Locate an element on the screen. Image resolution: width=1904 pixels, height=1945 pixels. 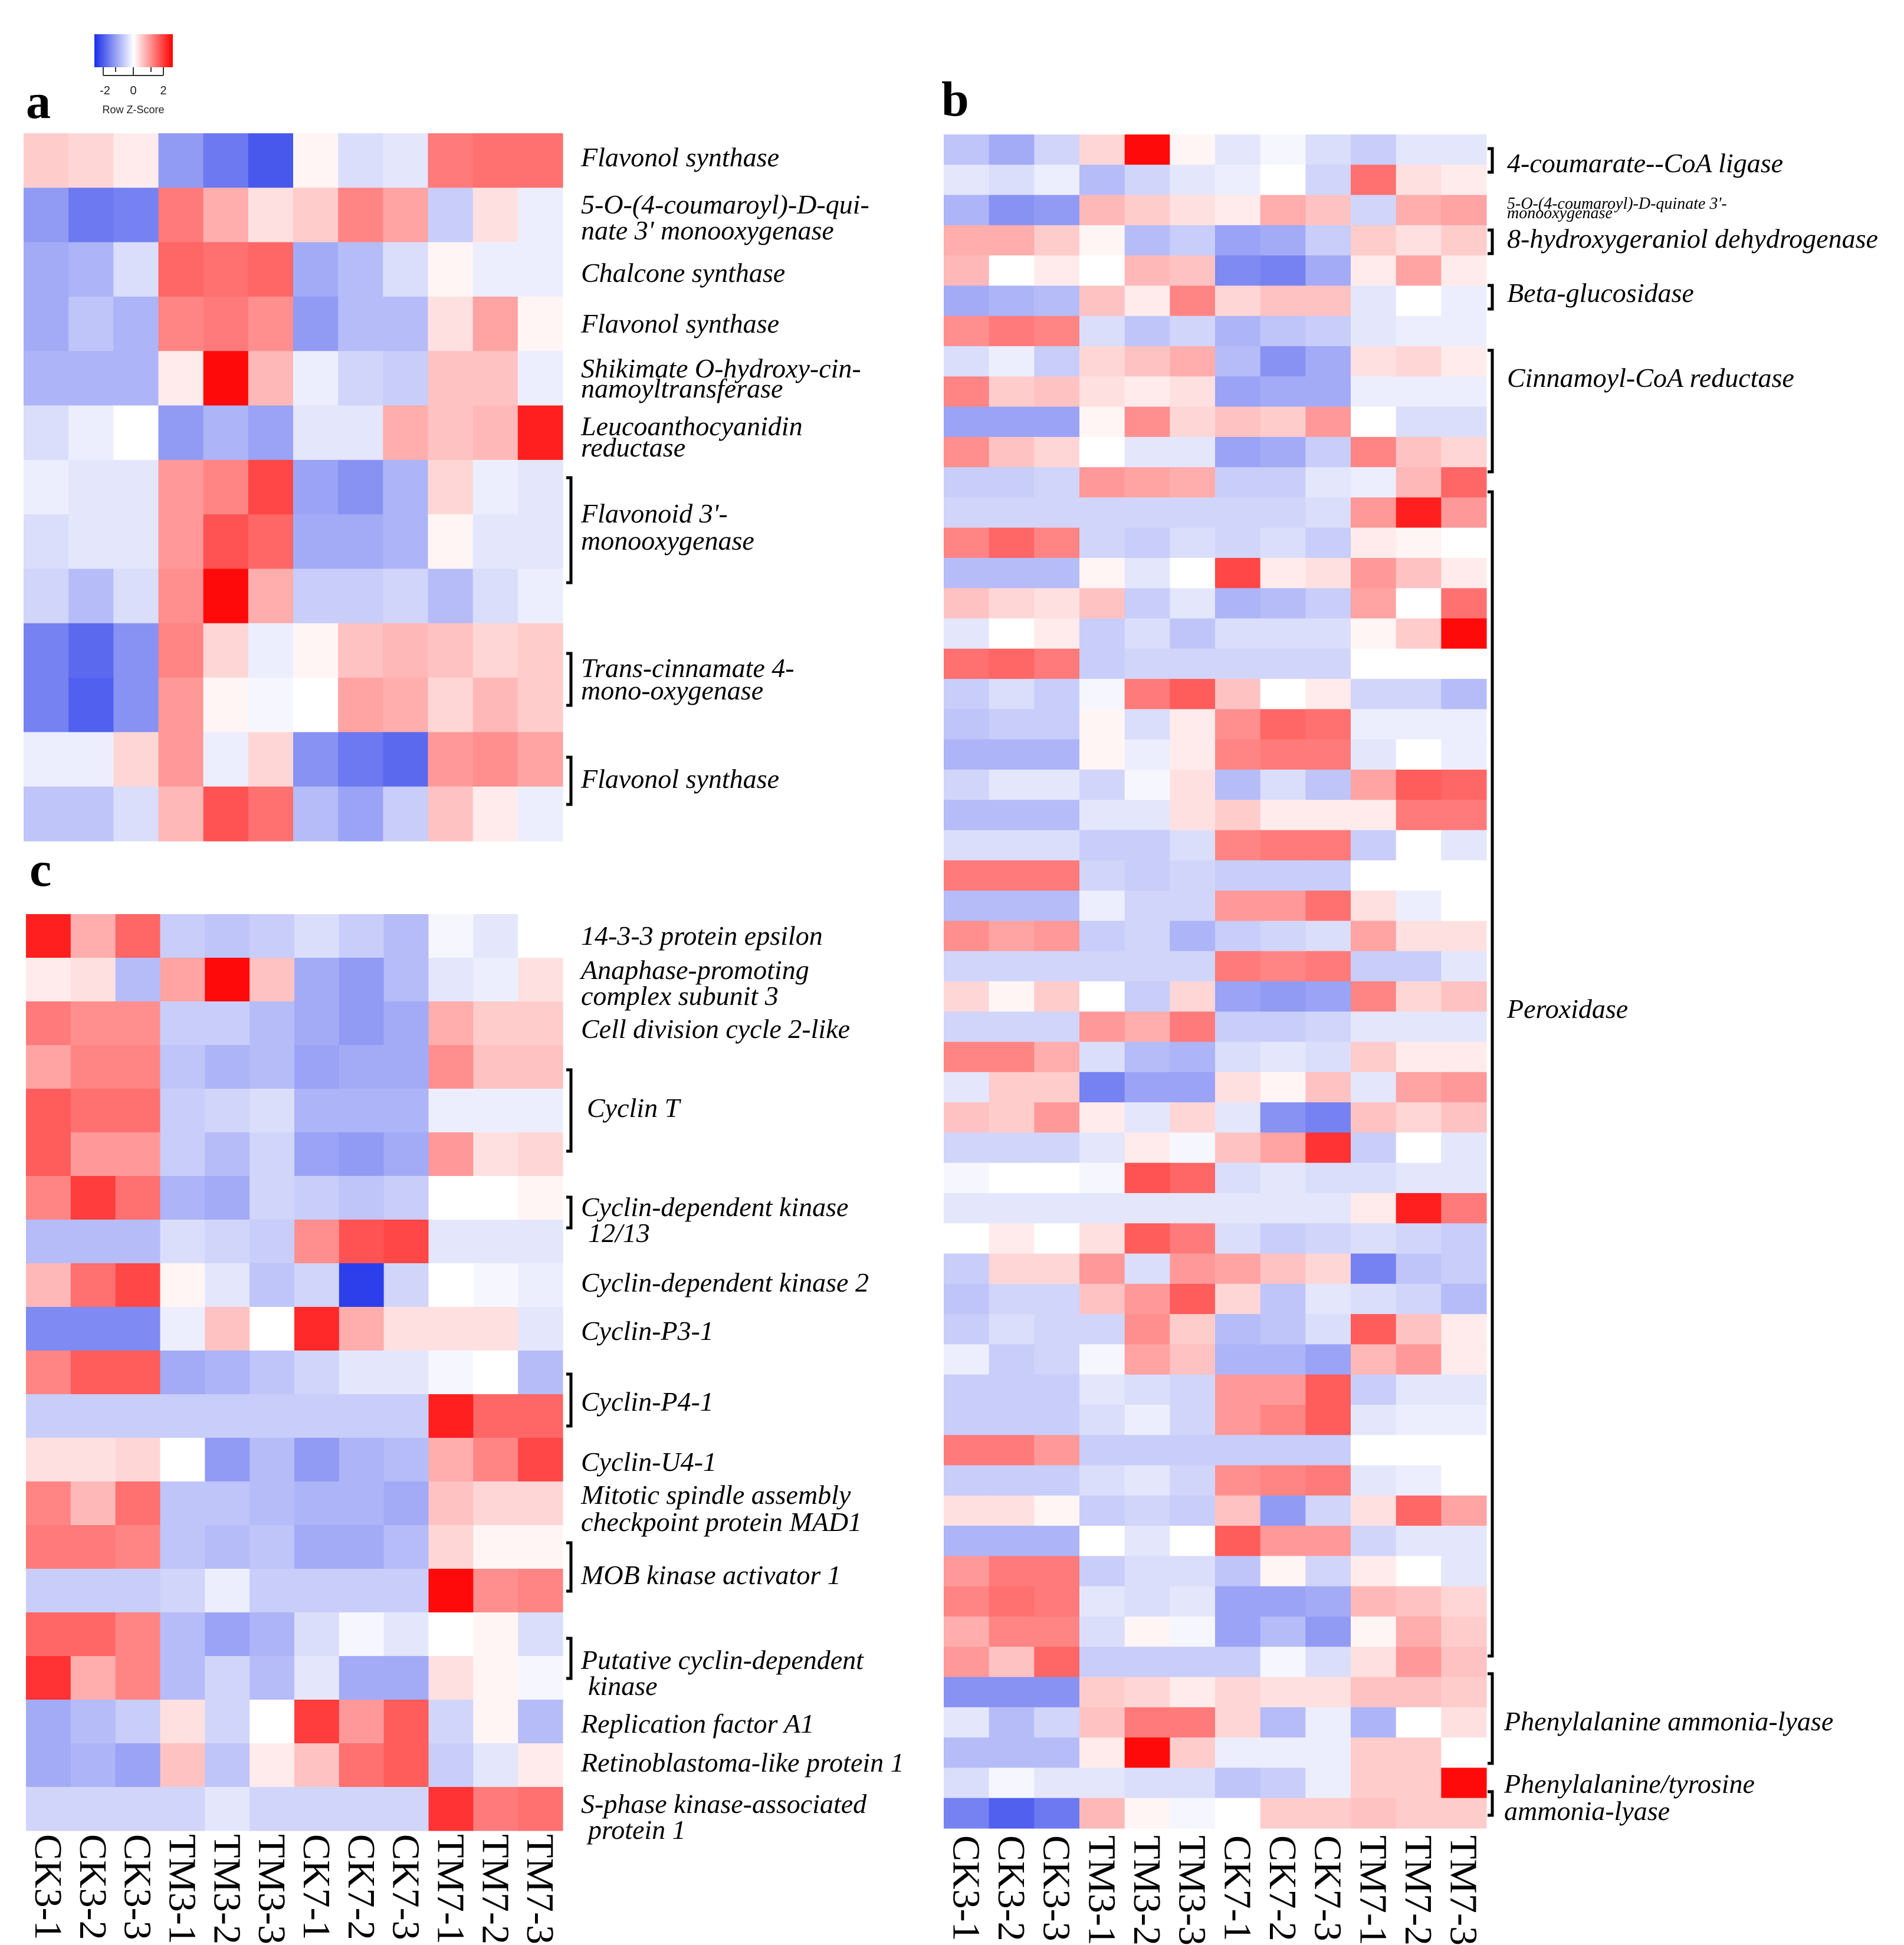
row-label: checkpoint protein MAD1 is located at coordinates (721, 1522).